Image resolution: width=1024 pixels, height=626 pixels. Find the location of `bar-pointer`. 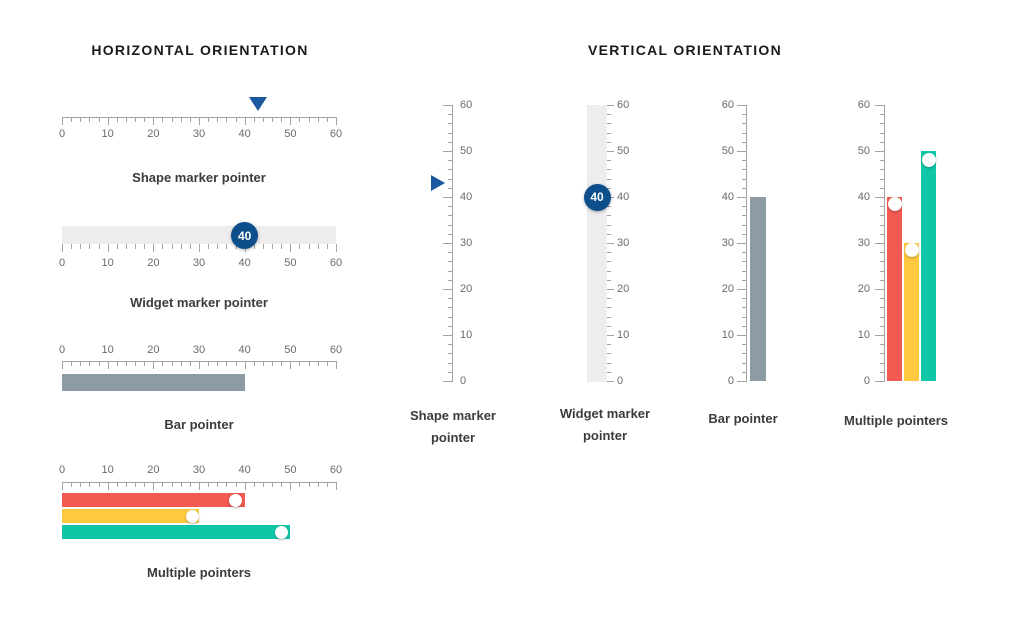

bar-pointer is located at coordinates (153, 500).